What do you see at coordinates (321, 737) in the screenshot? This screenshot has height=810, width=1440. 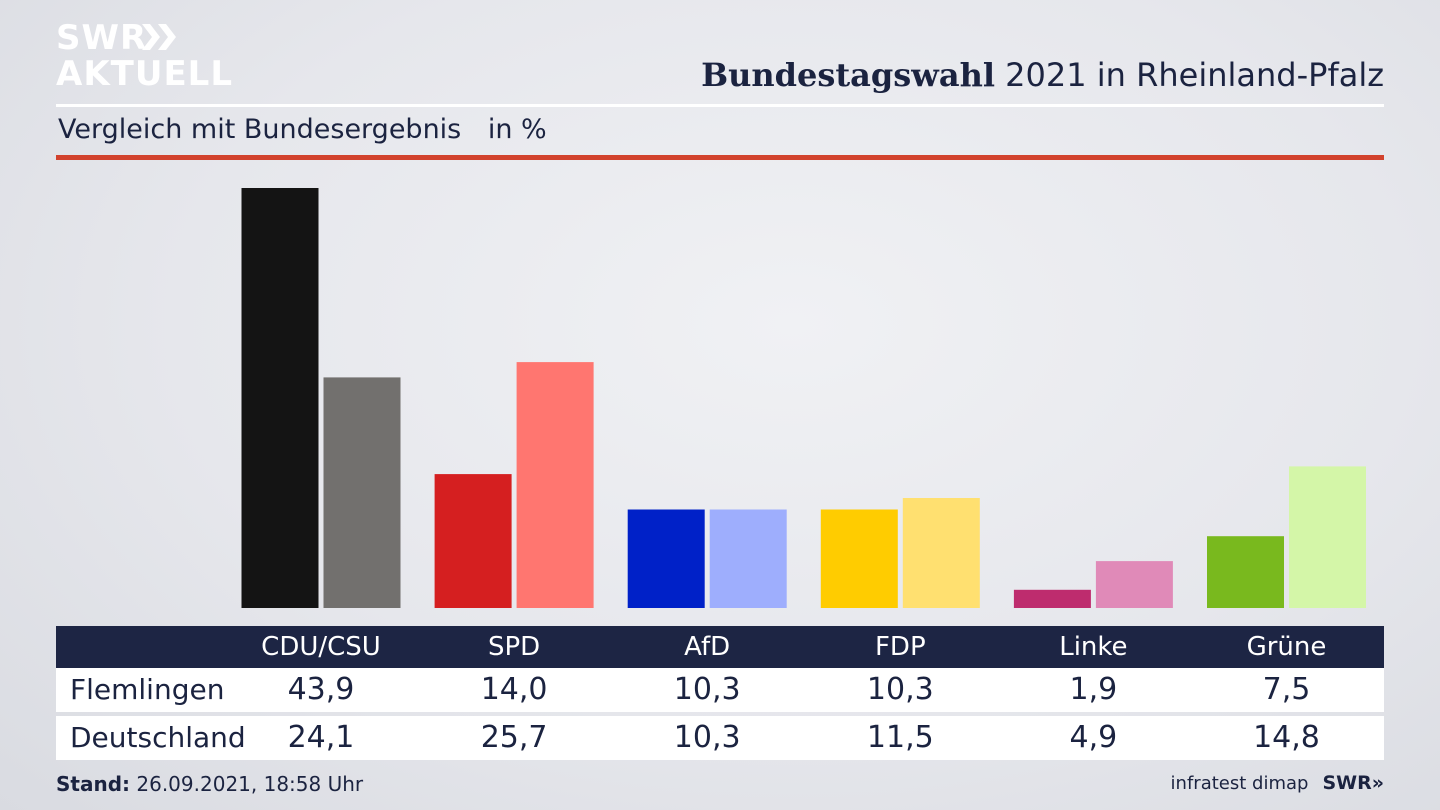 I see `value-cell: 24,1` at bounding box center [321, 737].